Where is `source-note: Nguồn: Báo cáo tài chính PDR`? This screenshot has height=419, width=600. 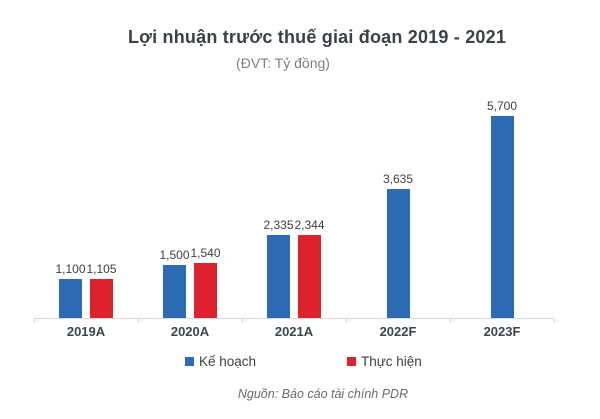
source-note: Nguồn: Báo cáo tài chính PDR is located at coordinates (323, 394).